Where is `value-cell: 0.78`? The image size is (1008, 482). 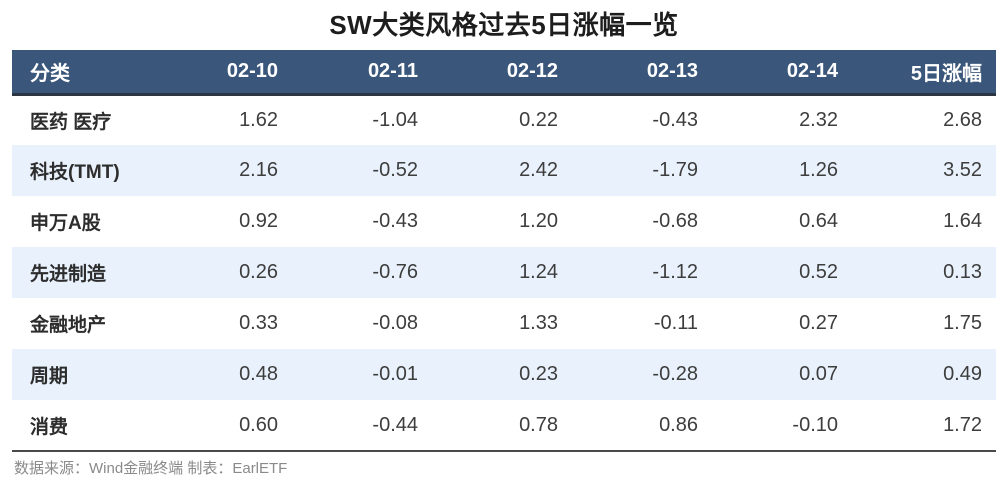 value-cell: 0.78 is located at coordinates (488, 426).